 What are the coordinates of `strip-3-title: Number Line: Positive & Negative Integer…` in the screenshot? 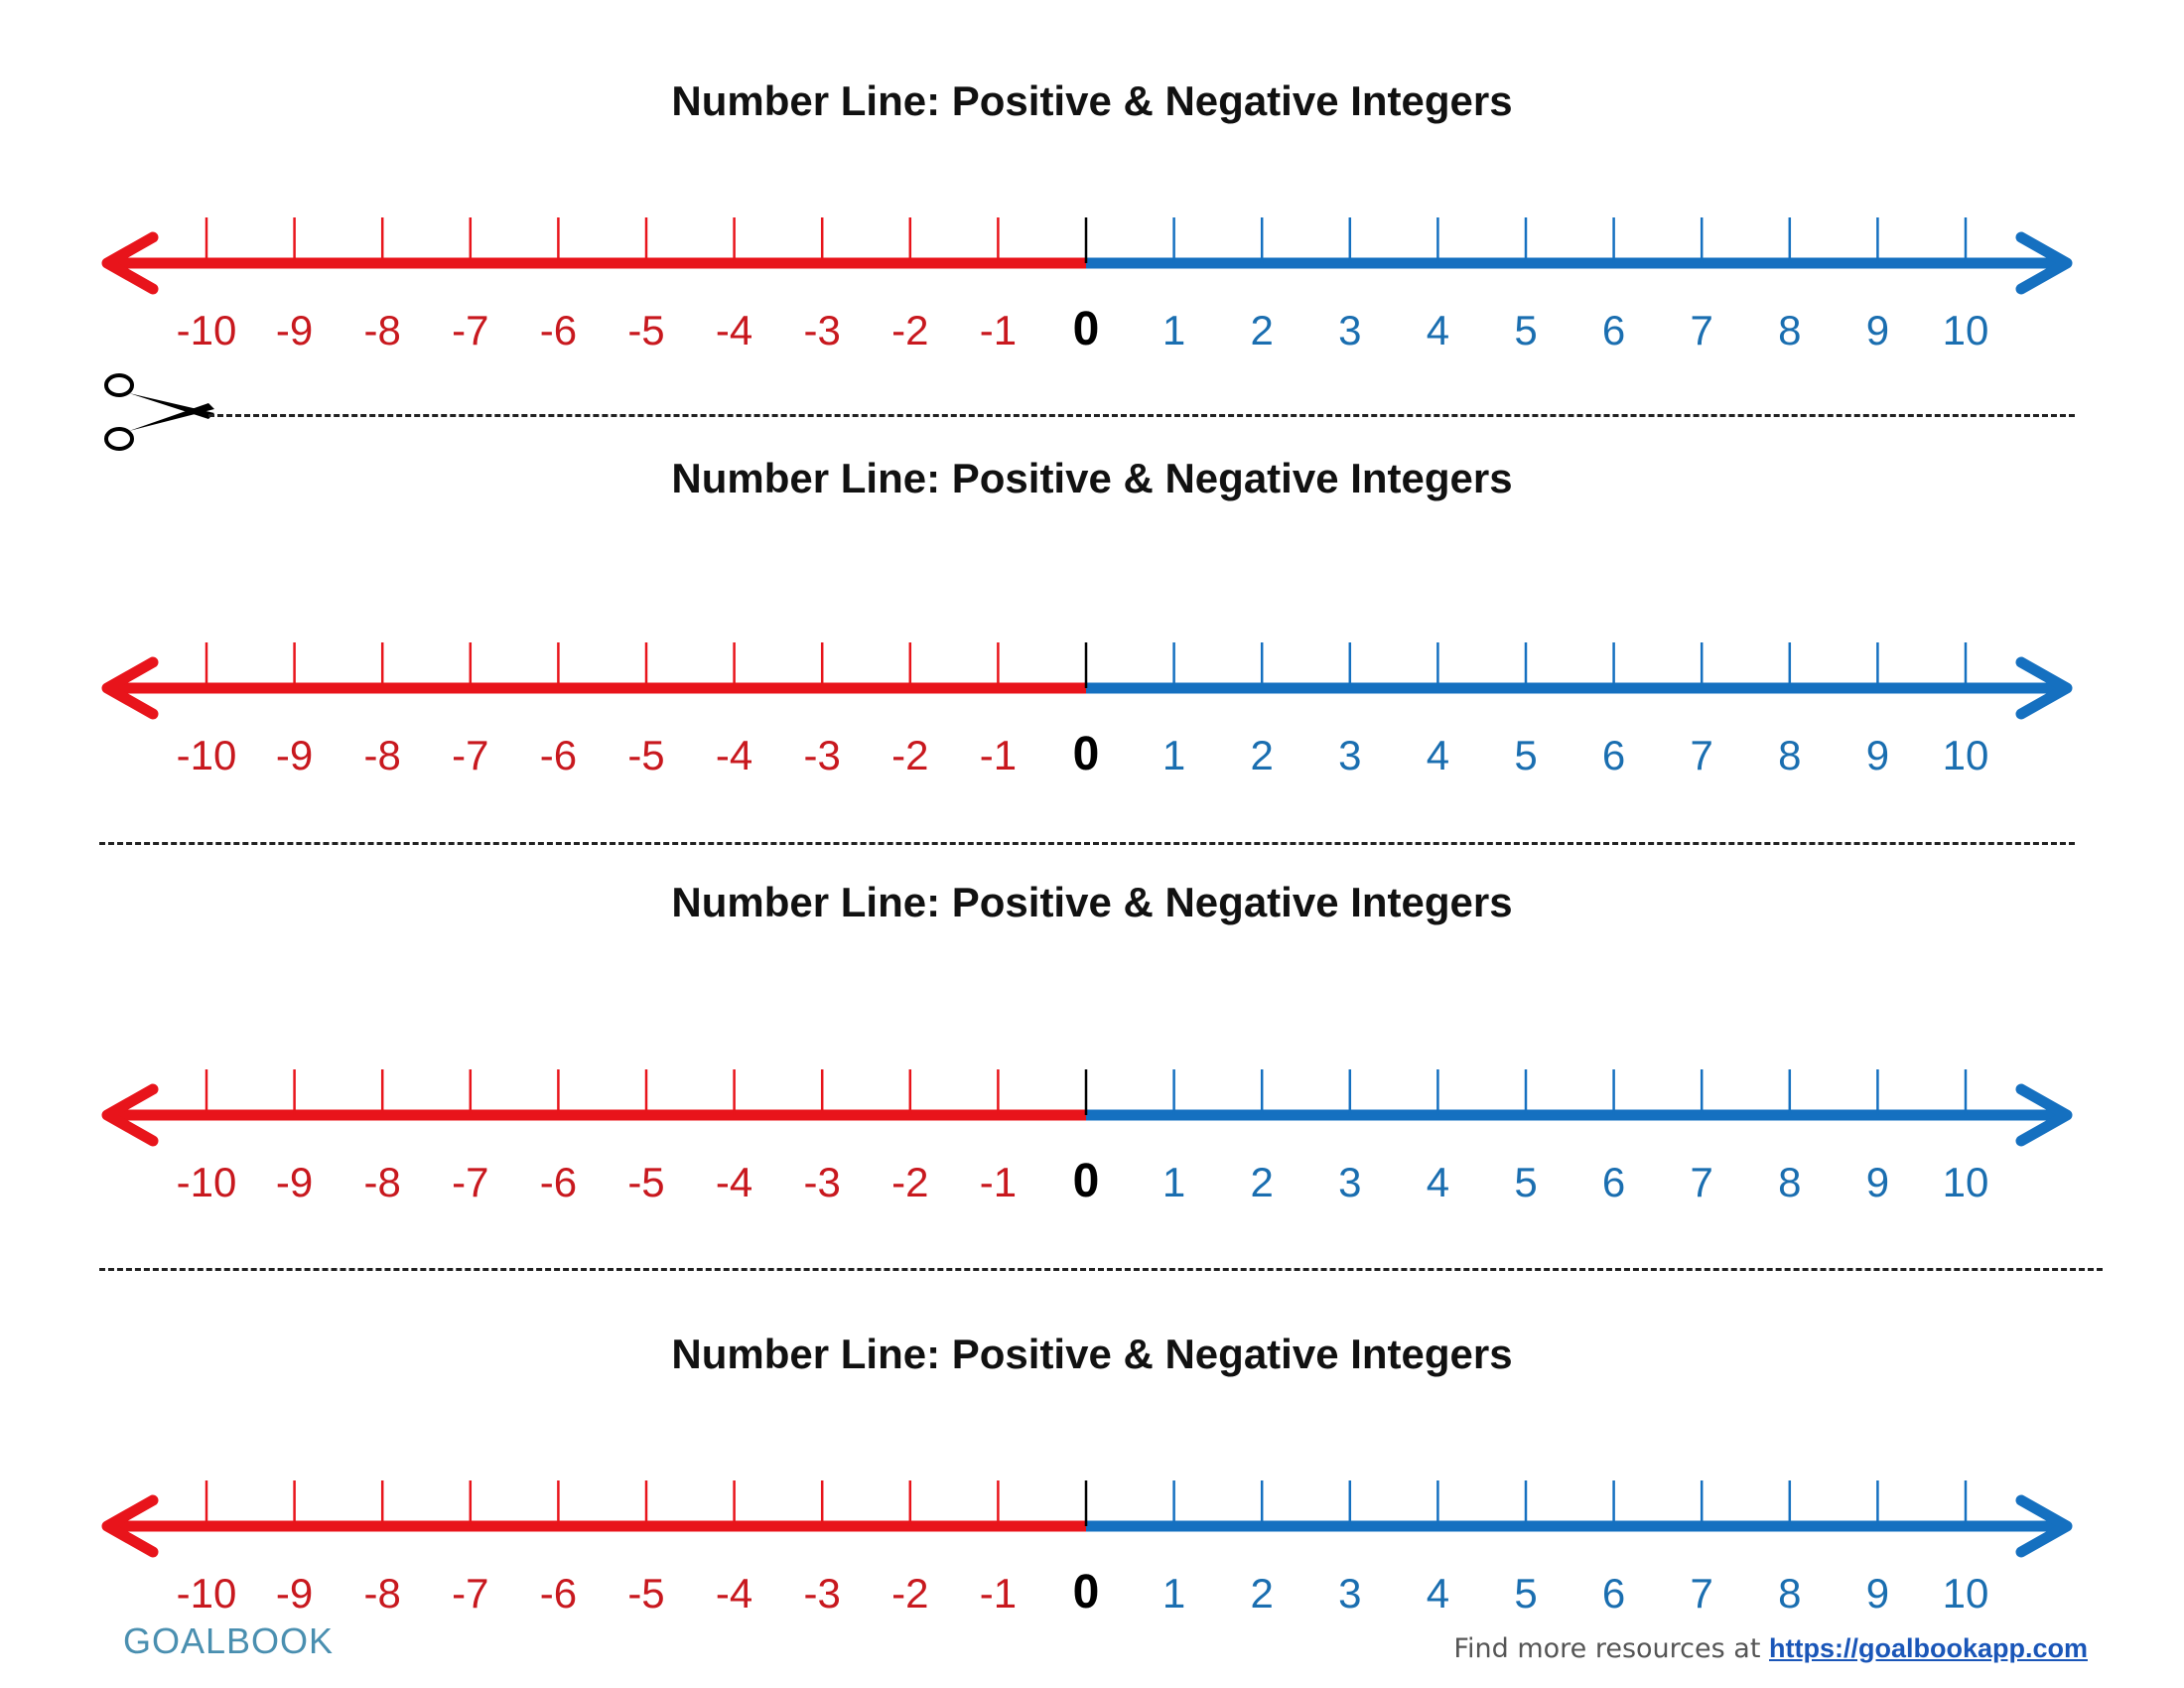 It's located at (1092, 902).